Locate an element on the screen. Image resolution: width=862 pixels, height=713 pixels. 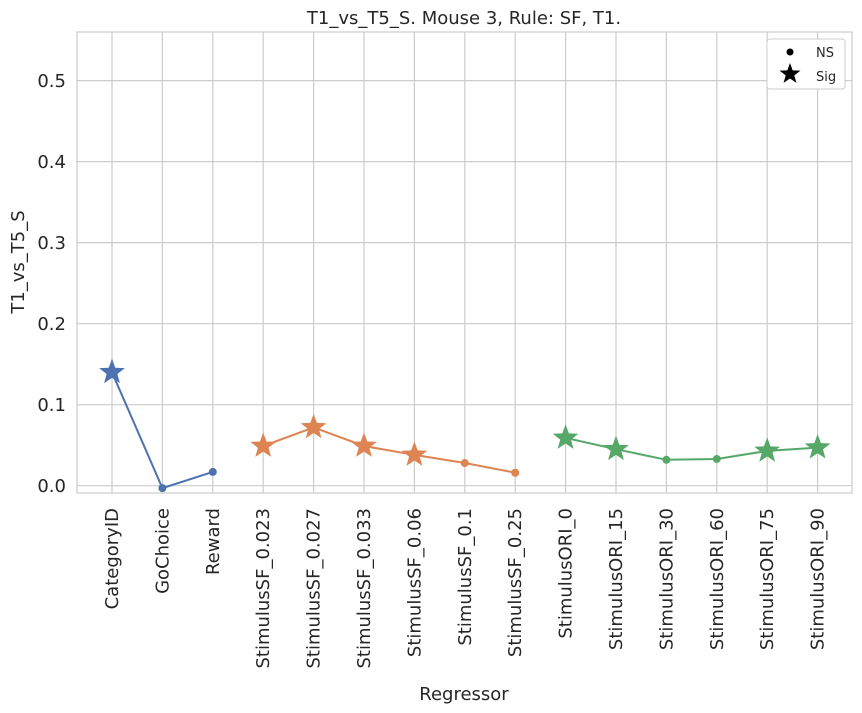
x-tick-label: StimulusORI_0 is located at coordinates (566, 573).